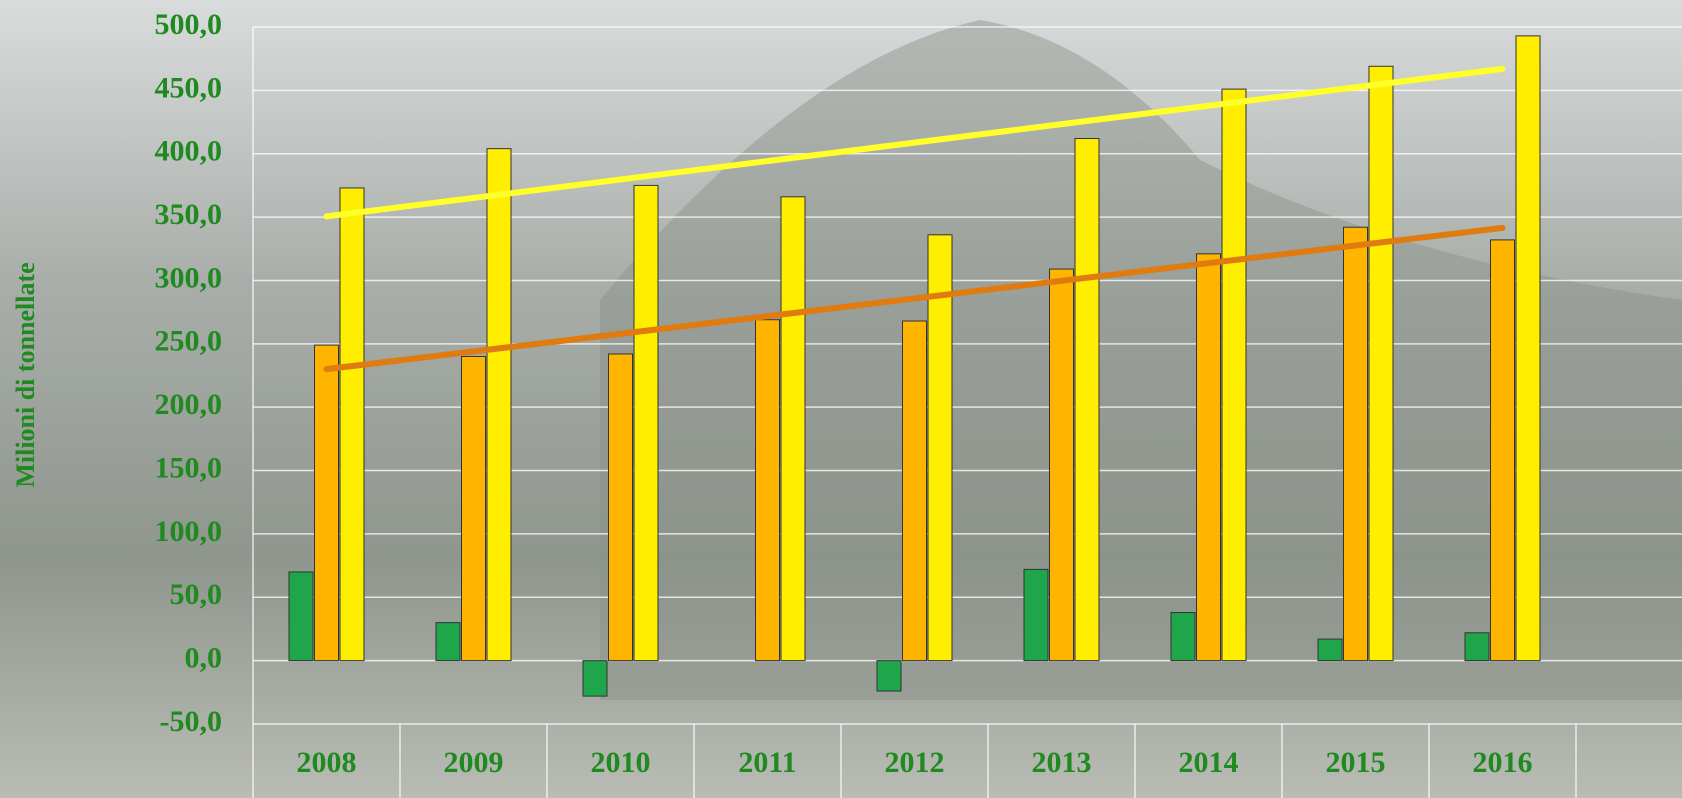  Describe the element at coordinates (1062, 762) in the screenshot. I see `x-tick-label: 2013` at that location.